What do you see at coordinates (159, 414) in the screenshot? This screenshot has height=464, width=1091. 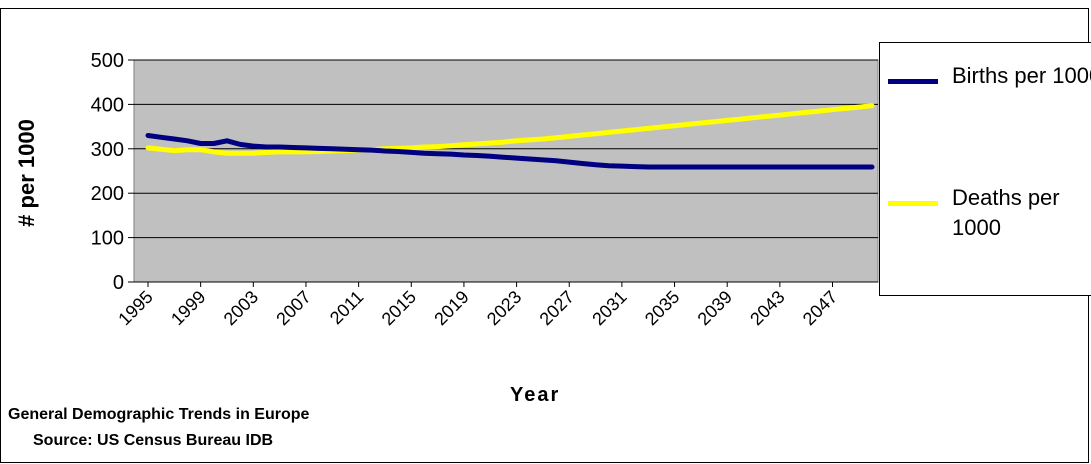 I see `chart-caption-title: General Demographic Trends in Europe` at bounding box center [159, 414].